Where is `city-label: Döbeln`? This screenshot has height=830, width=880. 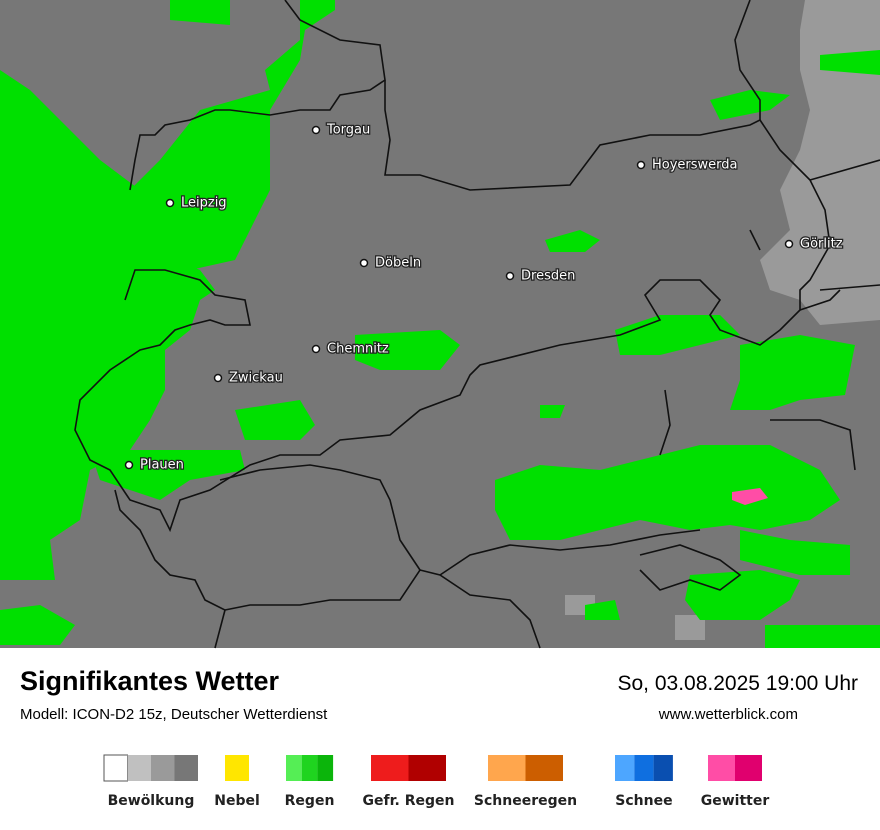
city-label: Döbeln is located at coordinates (398, 263).